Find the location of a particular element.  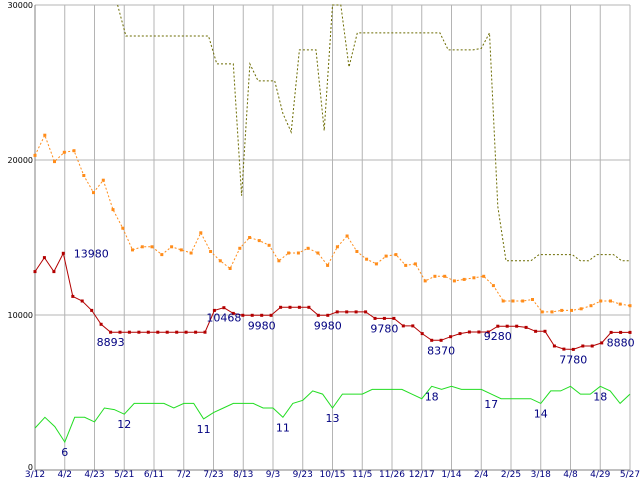

data-label: 7780 is located at coordinates (573, 359).